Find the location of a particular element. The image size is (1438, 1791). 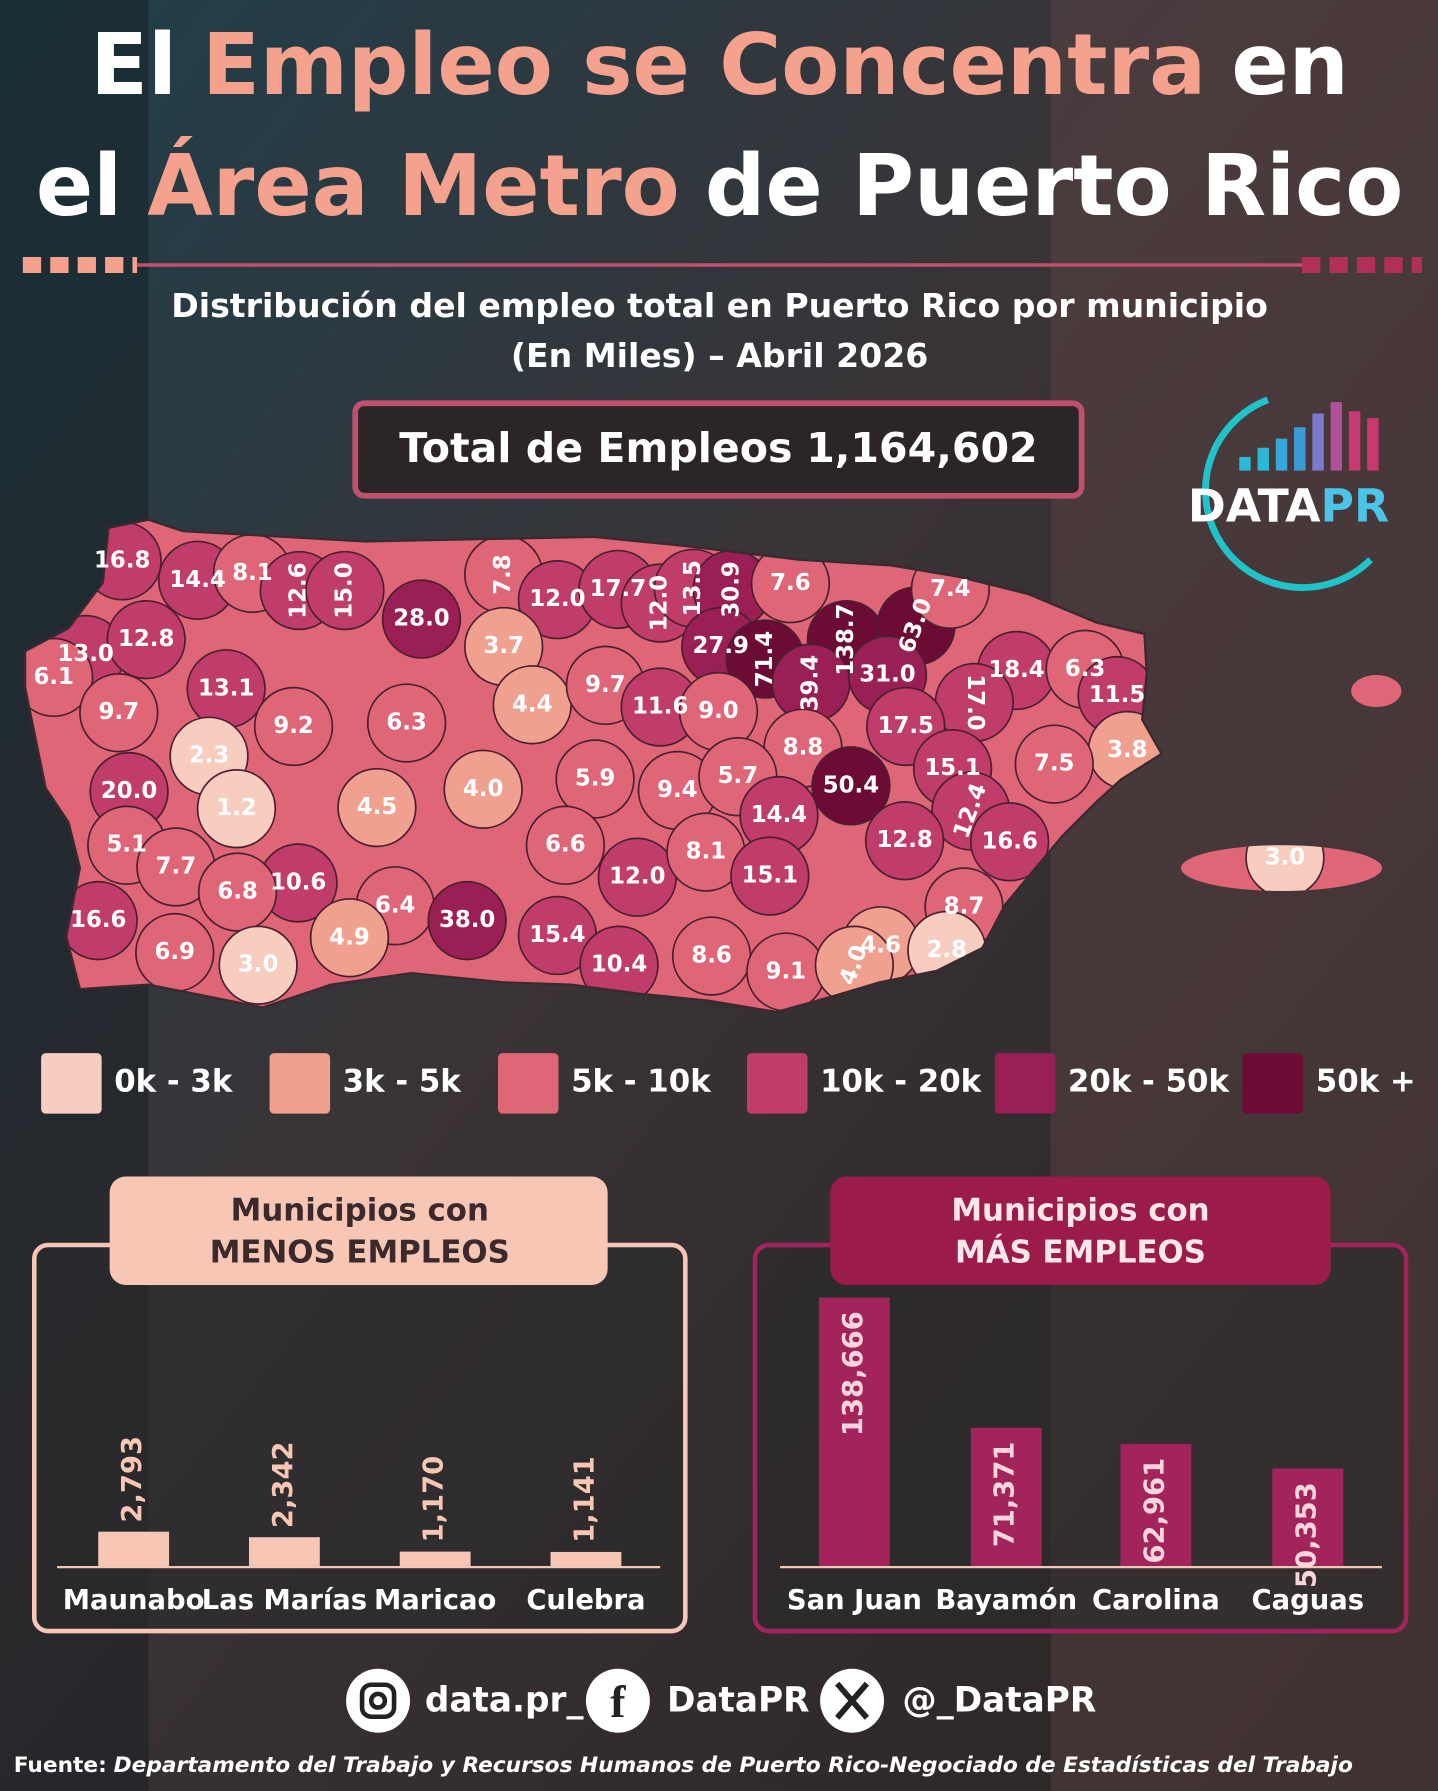

municipality-label: 31.0 is located at coordinates (887, 675).